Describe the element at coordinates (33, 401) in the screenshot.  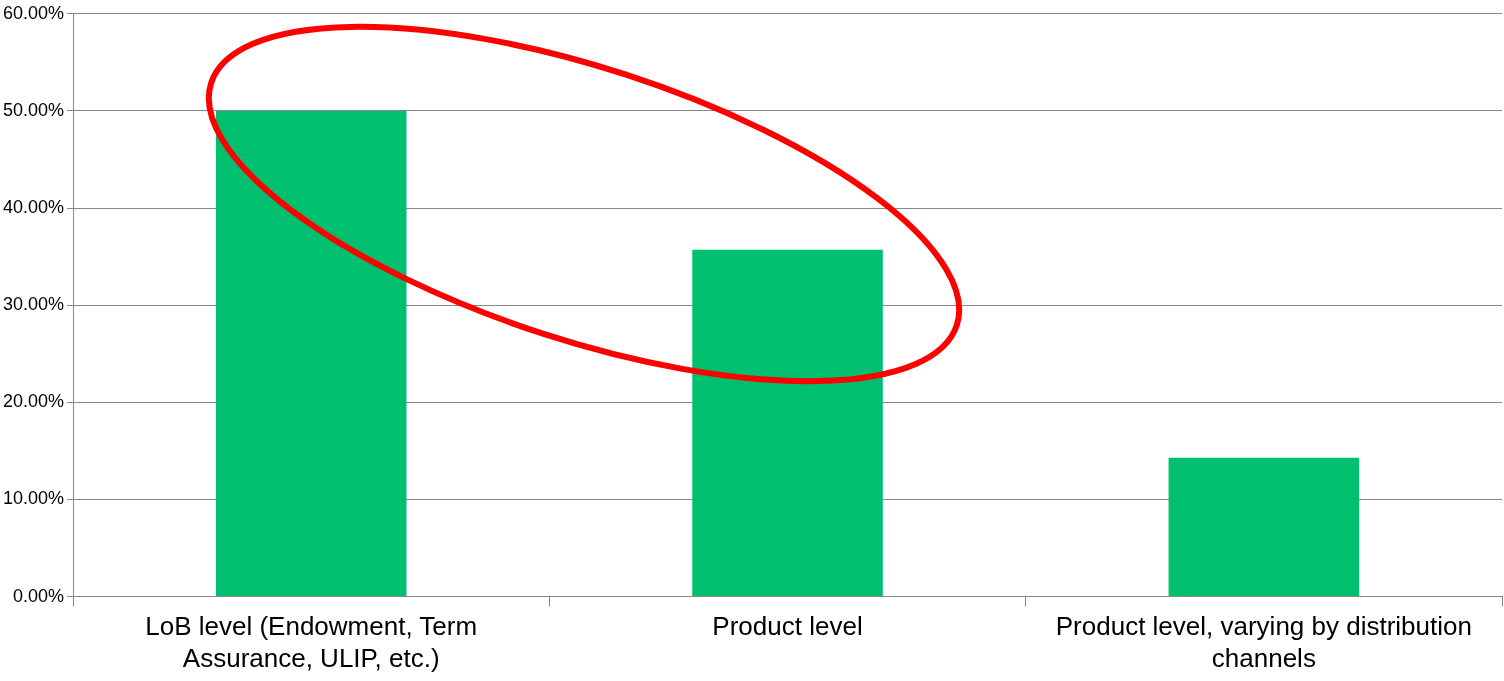
I see `y-tick-label: 20.00%` at that location.